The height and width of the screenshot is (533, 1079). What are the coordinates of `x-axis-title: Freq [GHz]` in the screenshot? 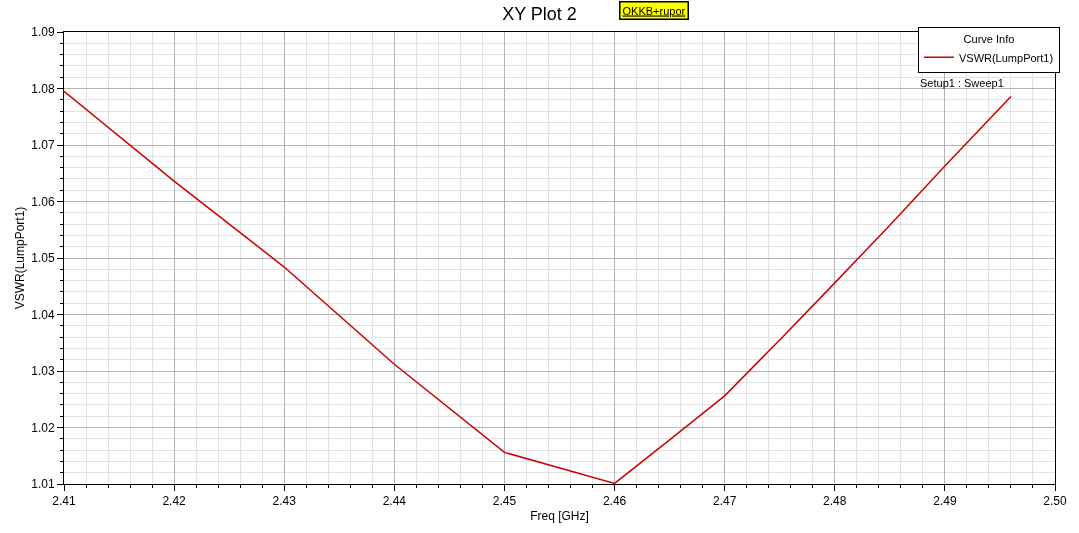 It's located at (559, 516).